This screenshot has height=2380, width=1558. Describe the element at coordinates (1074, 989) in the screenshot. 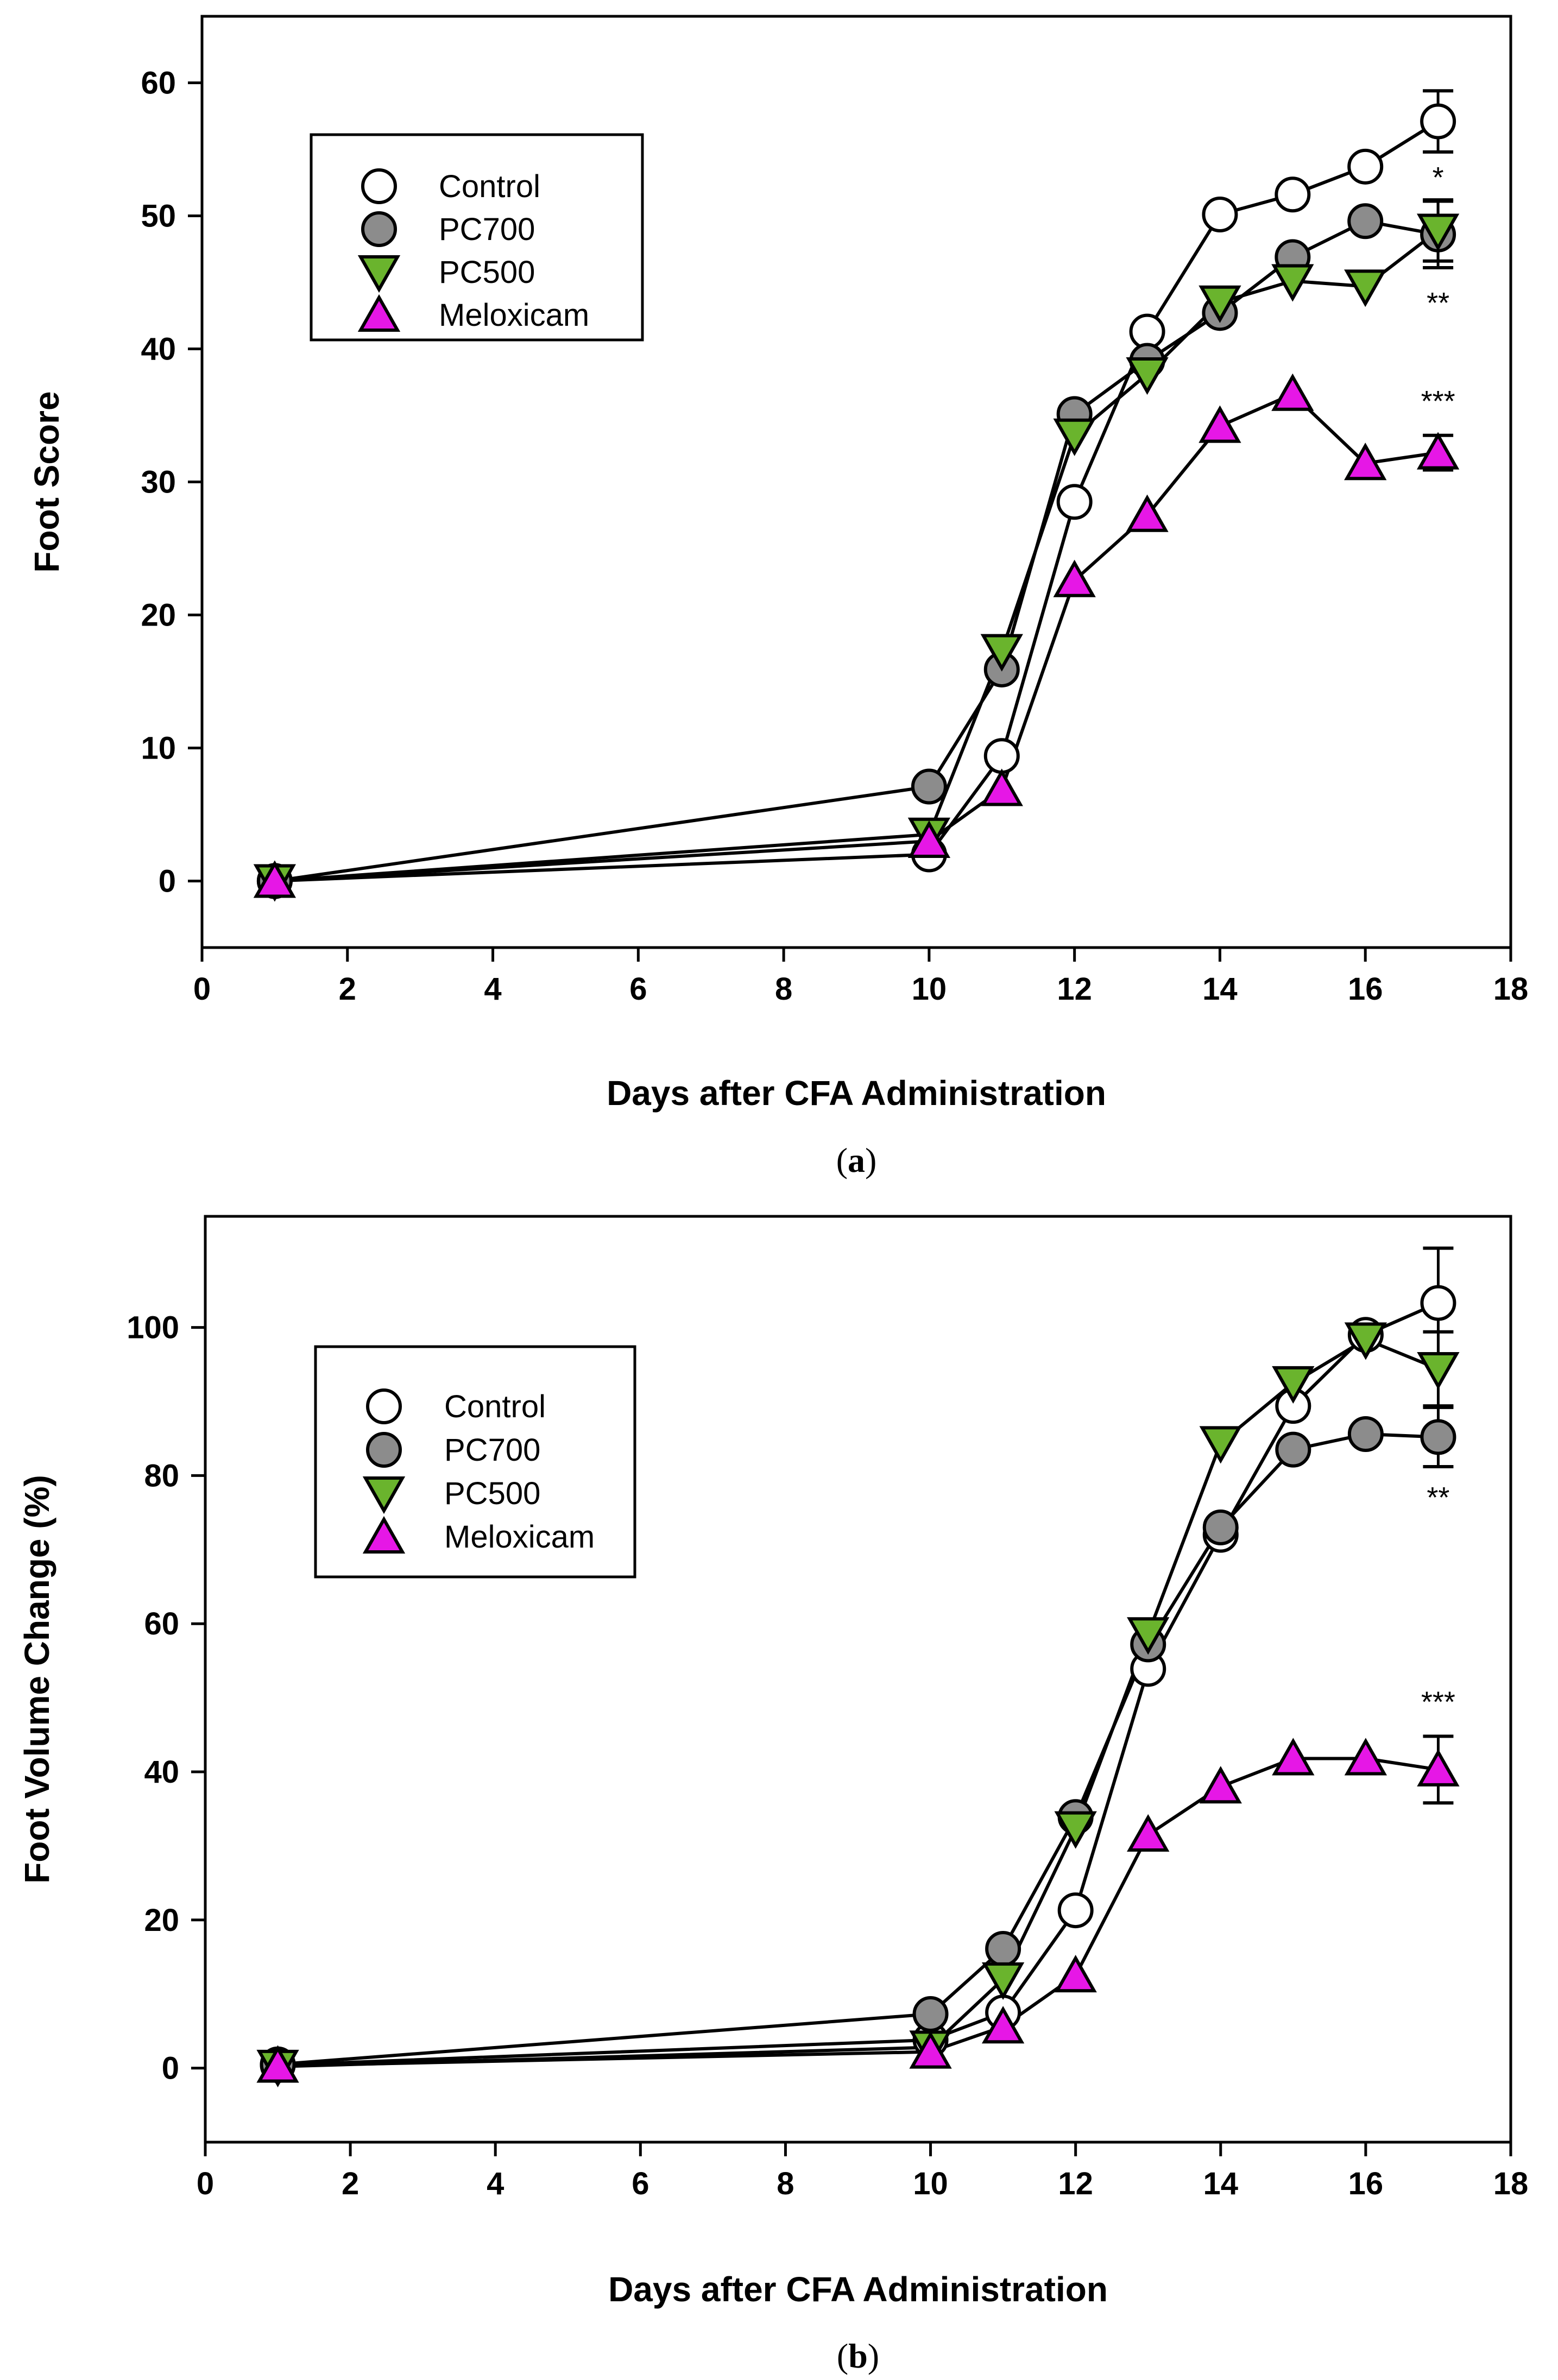

I see `x-tick-label-a-12: 12` at that location.